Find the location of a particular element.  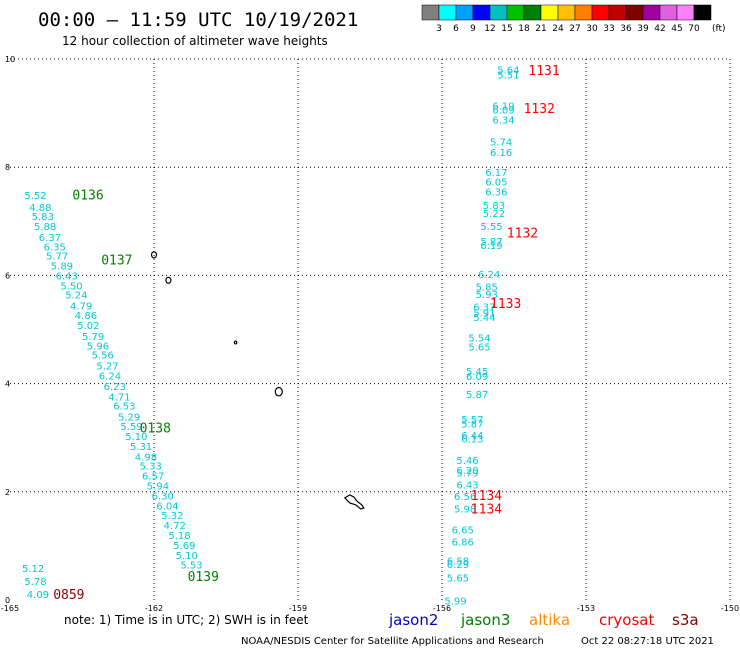

wave-height-value: 5.45 is located at coordinates (477, 372).